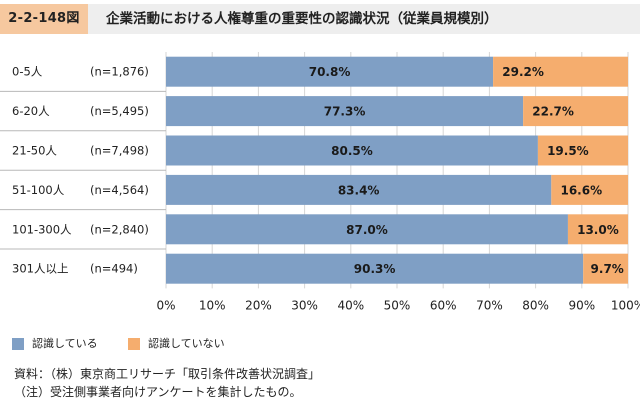  What do you see at coordinates (186, 343) in the screenshot?
I see `legend-label-not-recognized: 認識していない` at bounding box center [186, 343].